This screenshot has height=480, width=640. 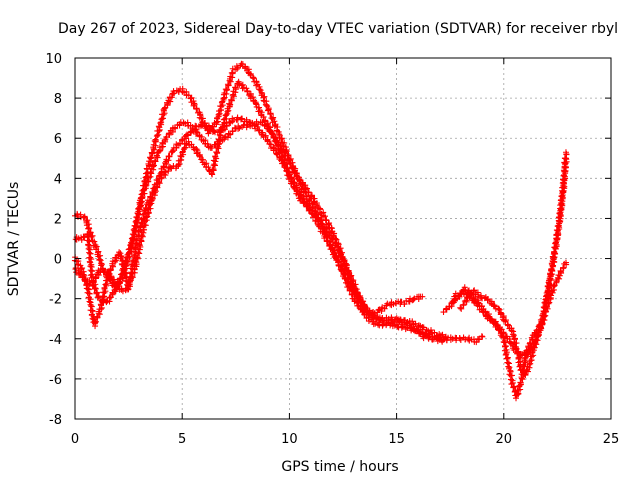 I want to click on y-tick-label: -4, so click(x=55, y=340).